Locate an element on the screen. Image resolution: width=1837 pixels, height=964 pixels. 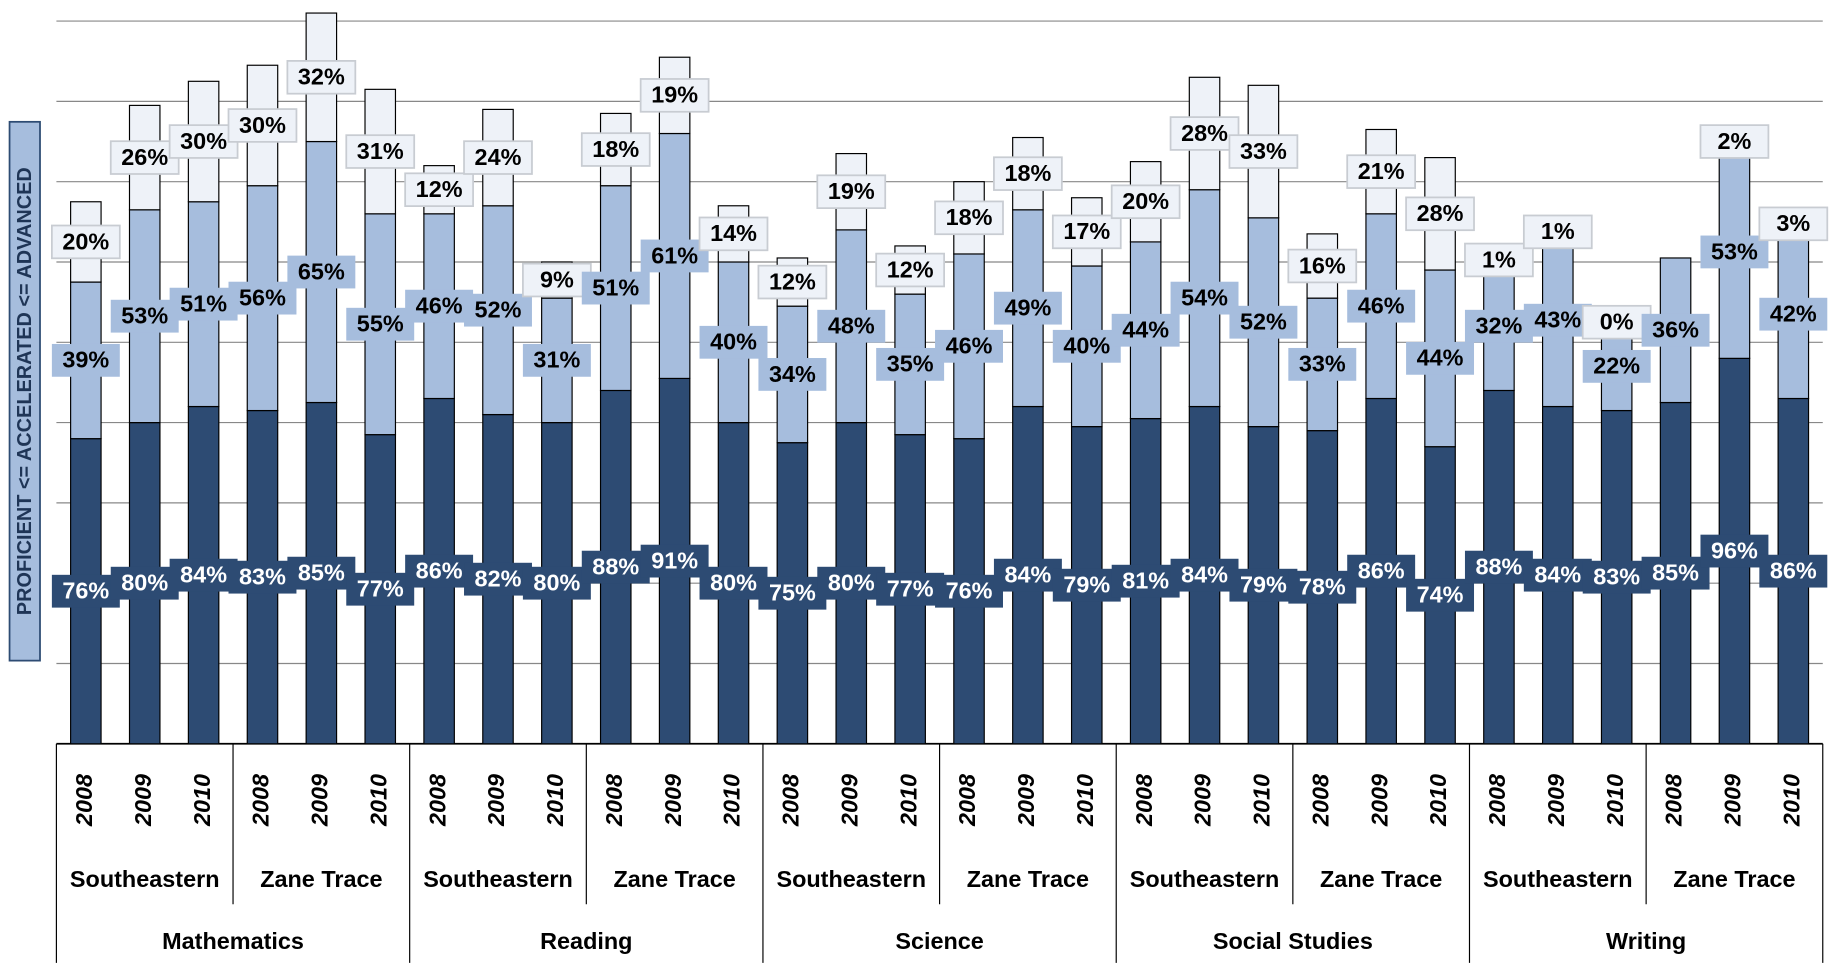
school-label: Southeastern is located at coordinates (145, 879).